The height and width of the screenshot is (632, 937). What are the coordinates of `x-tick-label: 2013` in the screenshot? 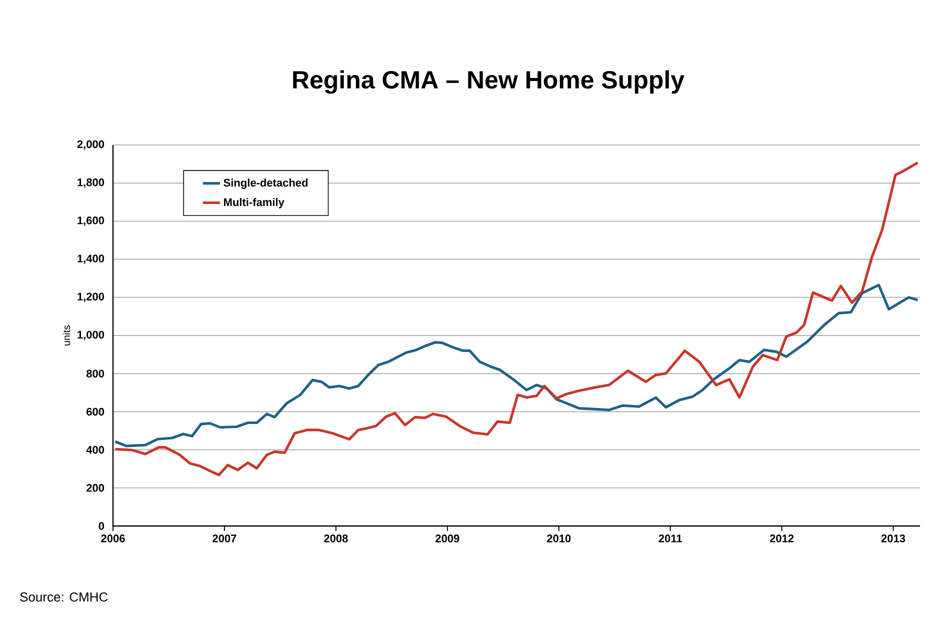 It's located at (893, 538).